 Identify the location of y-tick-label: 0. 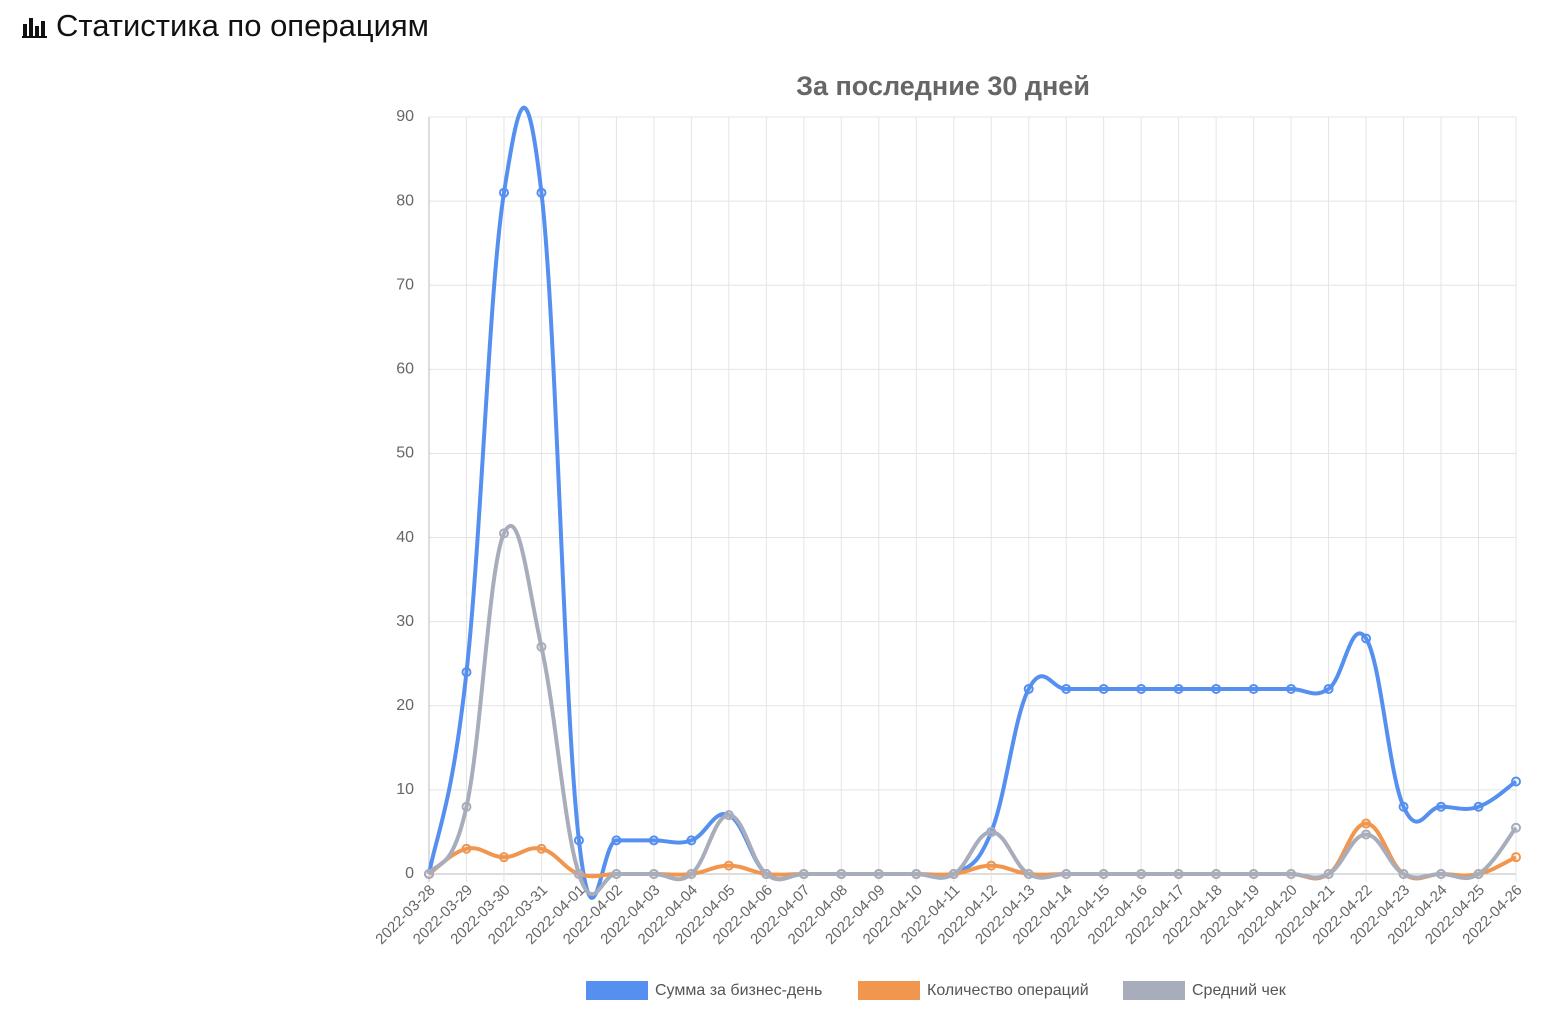
(409, 873).